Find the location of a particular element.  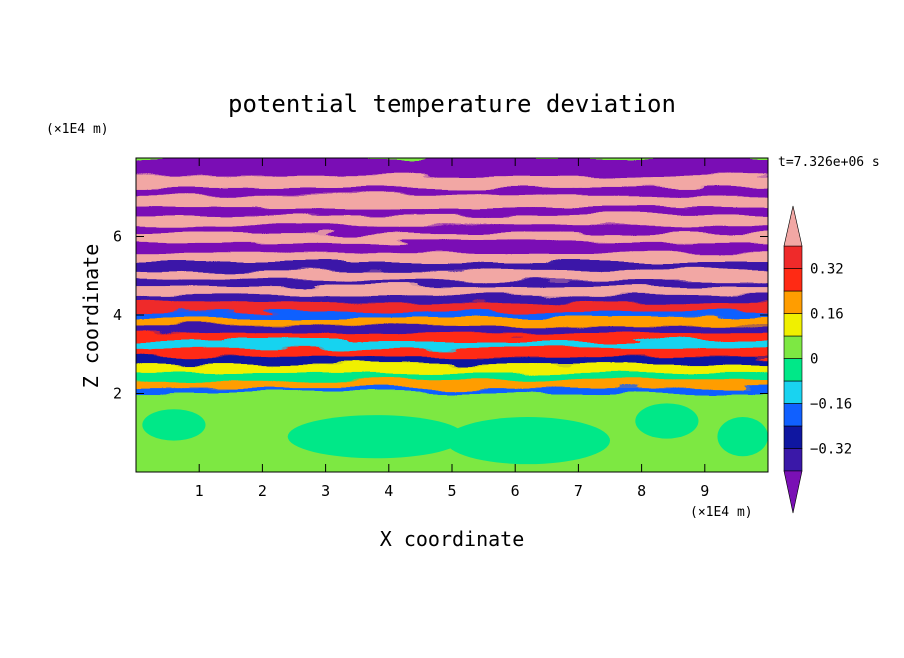

x-tick-label-2: 2 is located at coordinates (262, 491).